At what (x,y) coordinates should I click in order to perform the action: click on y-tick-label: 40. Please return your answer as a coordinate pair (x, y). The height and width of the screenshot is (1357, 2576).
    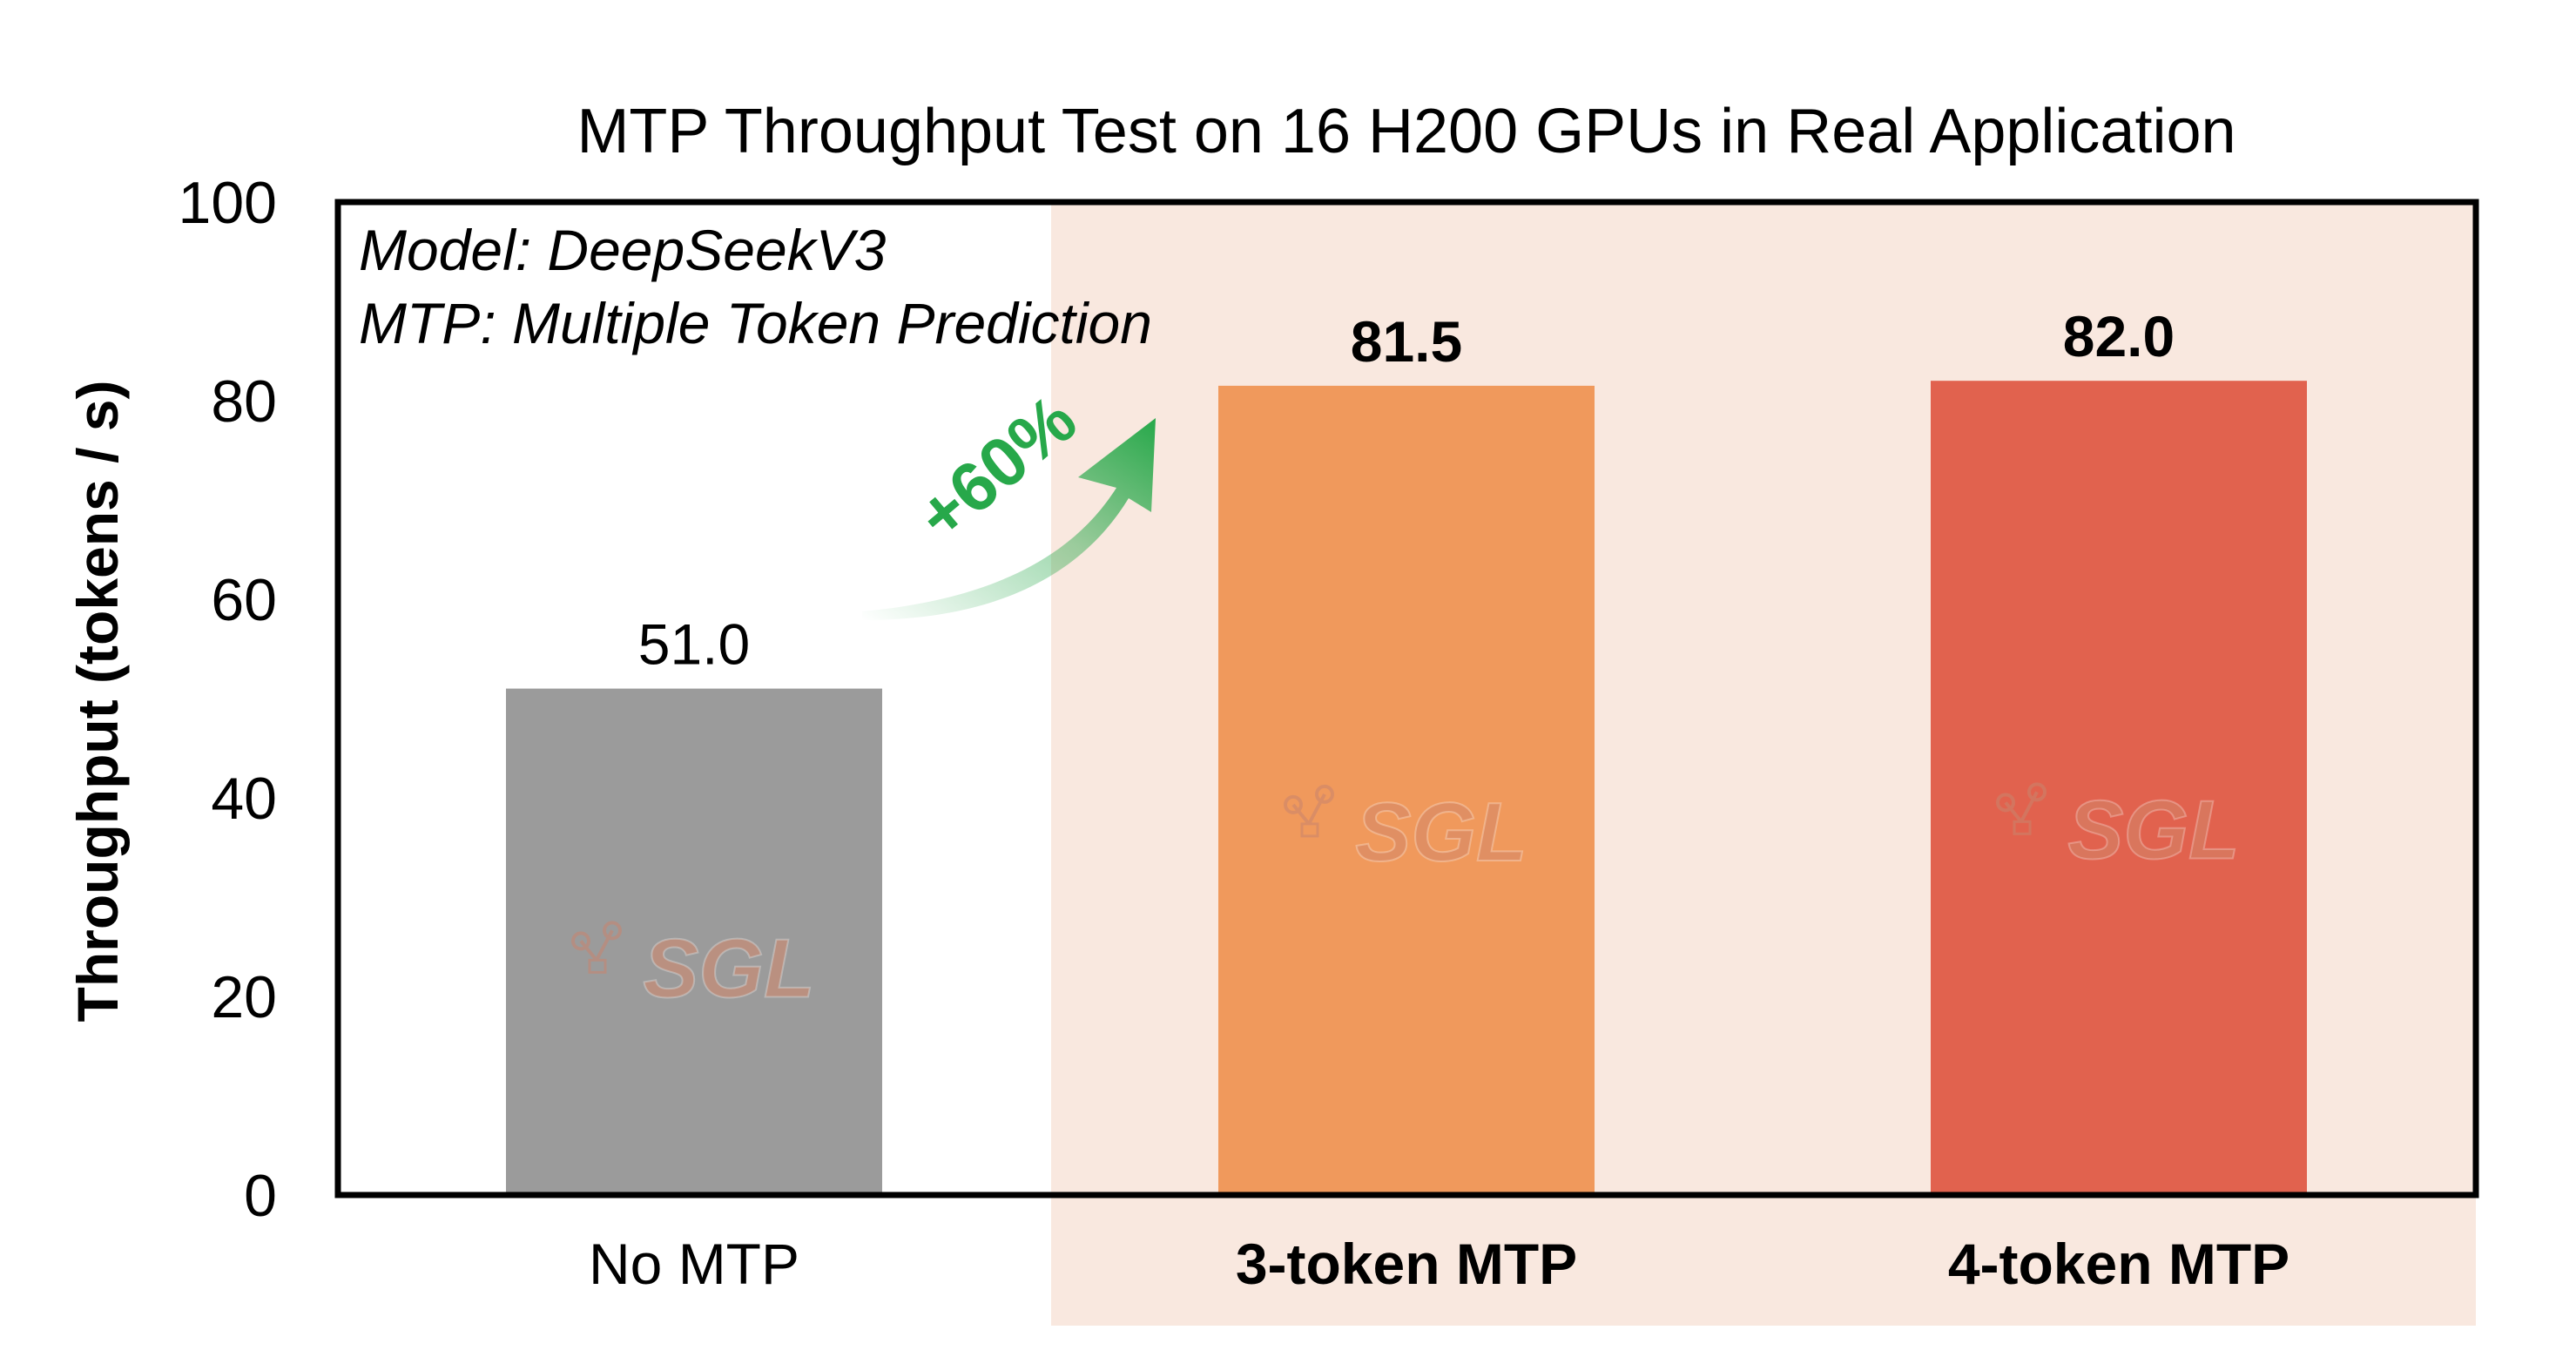
    Looking at the image, I should click on (244, 799).